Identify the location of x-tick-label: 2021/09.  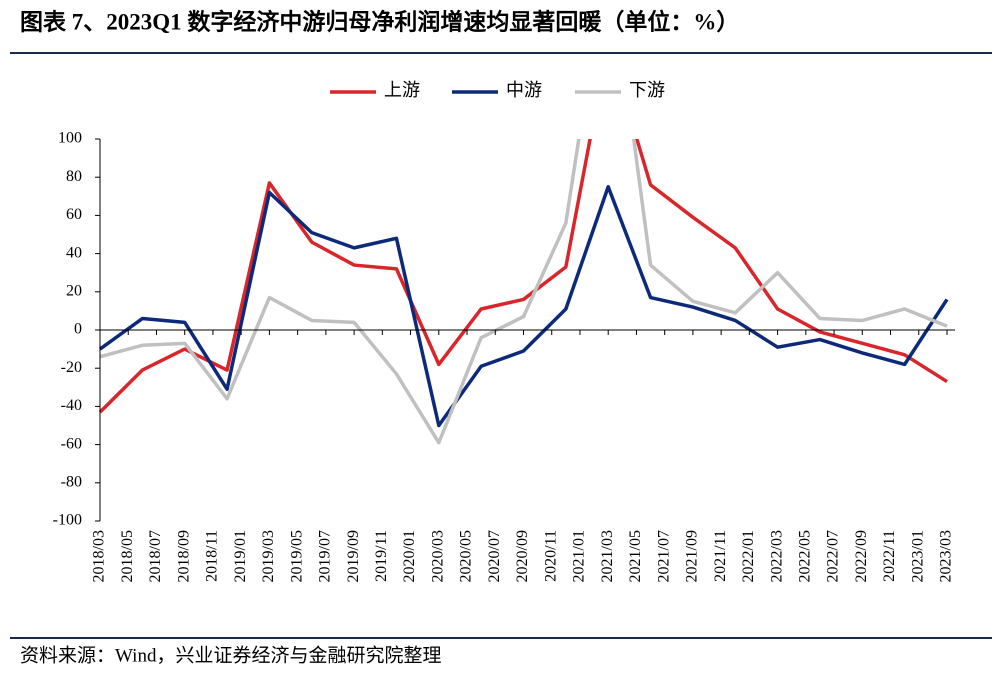
(692, 556).